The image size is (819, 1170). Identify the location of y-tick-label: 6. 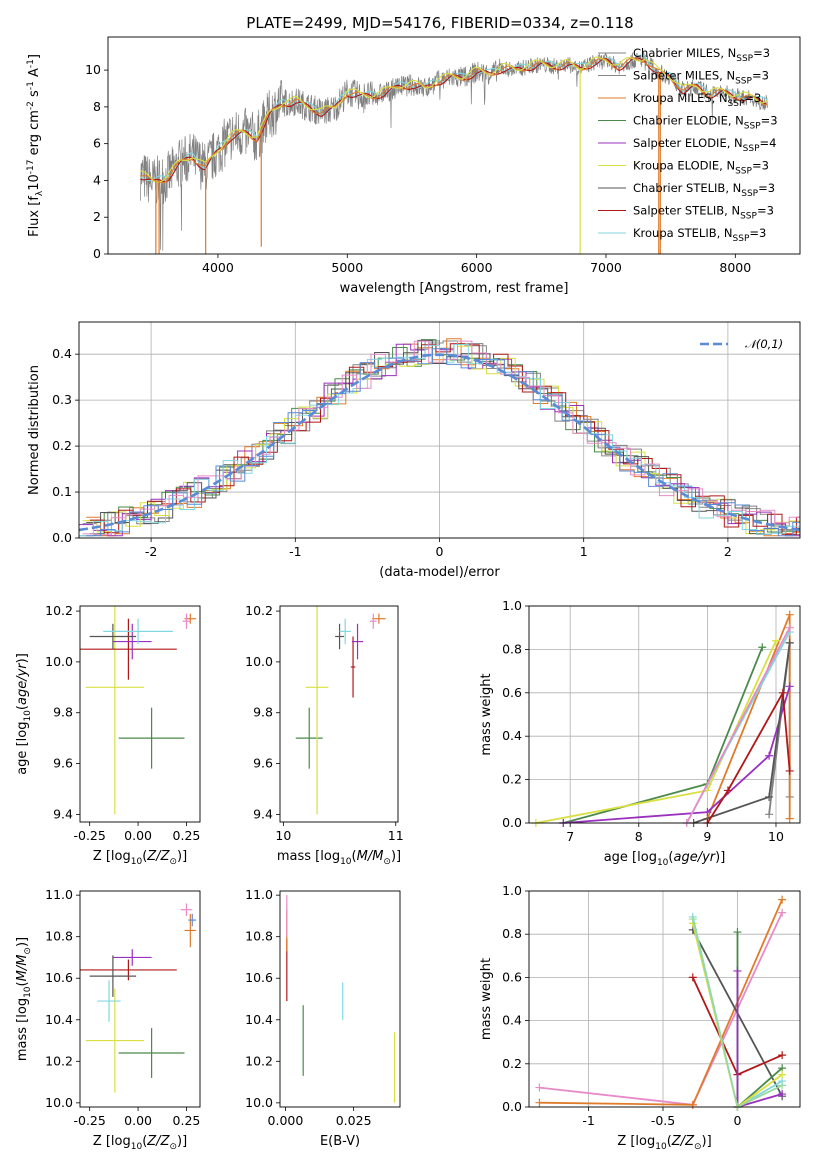
(97, 143).